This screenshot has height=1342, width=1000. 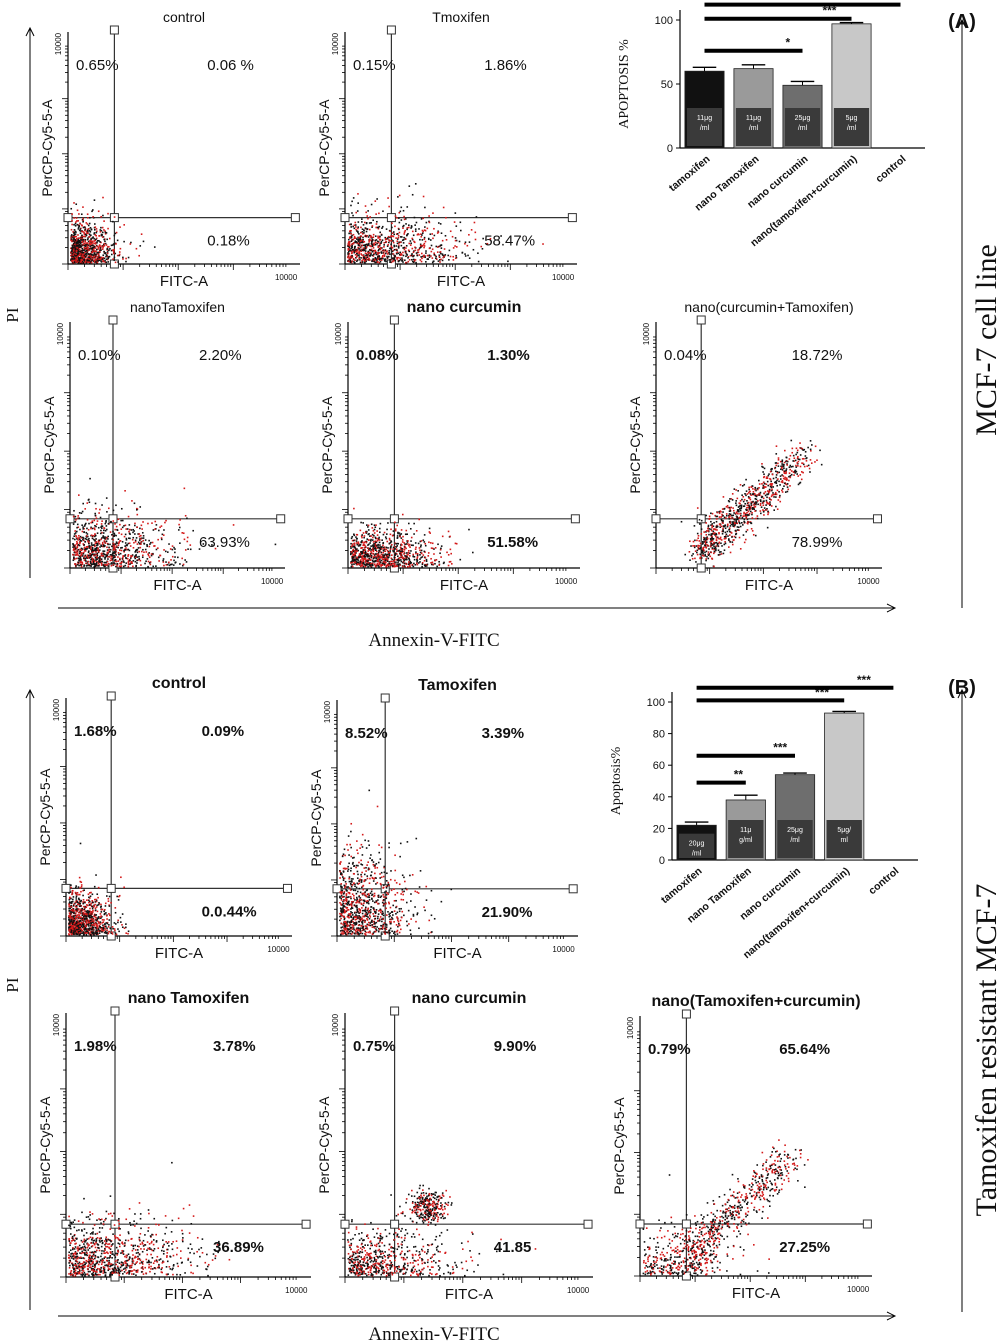 I want to click on quadrant-lr-pct: 58.47%, so click(x=509, y=241).